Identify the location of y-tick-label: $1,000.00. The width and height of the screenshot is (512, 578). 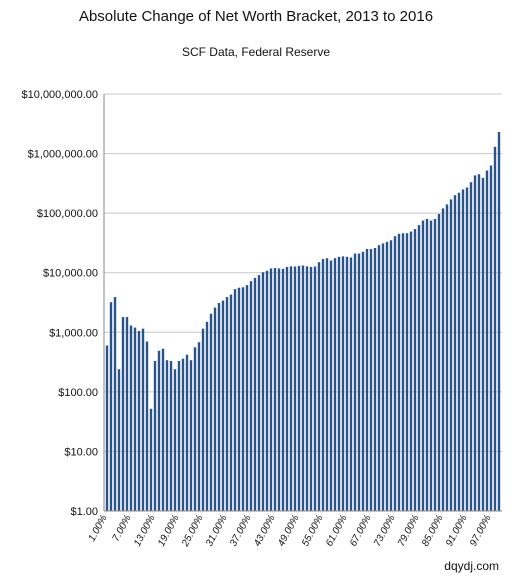
(73, 333).